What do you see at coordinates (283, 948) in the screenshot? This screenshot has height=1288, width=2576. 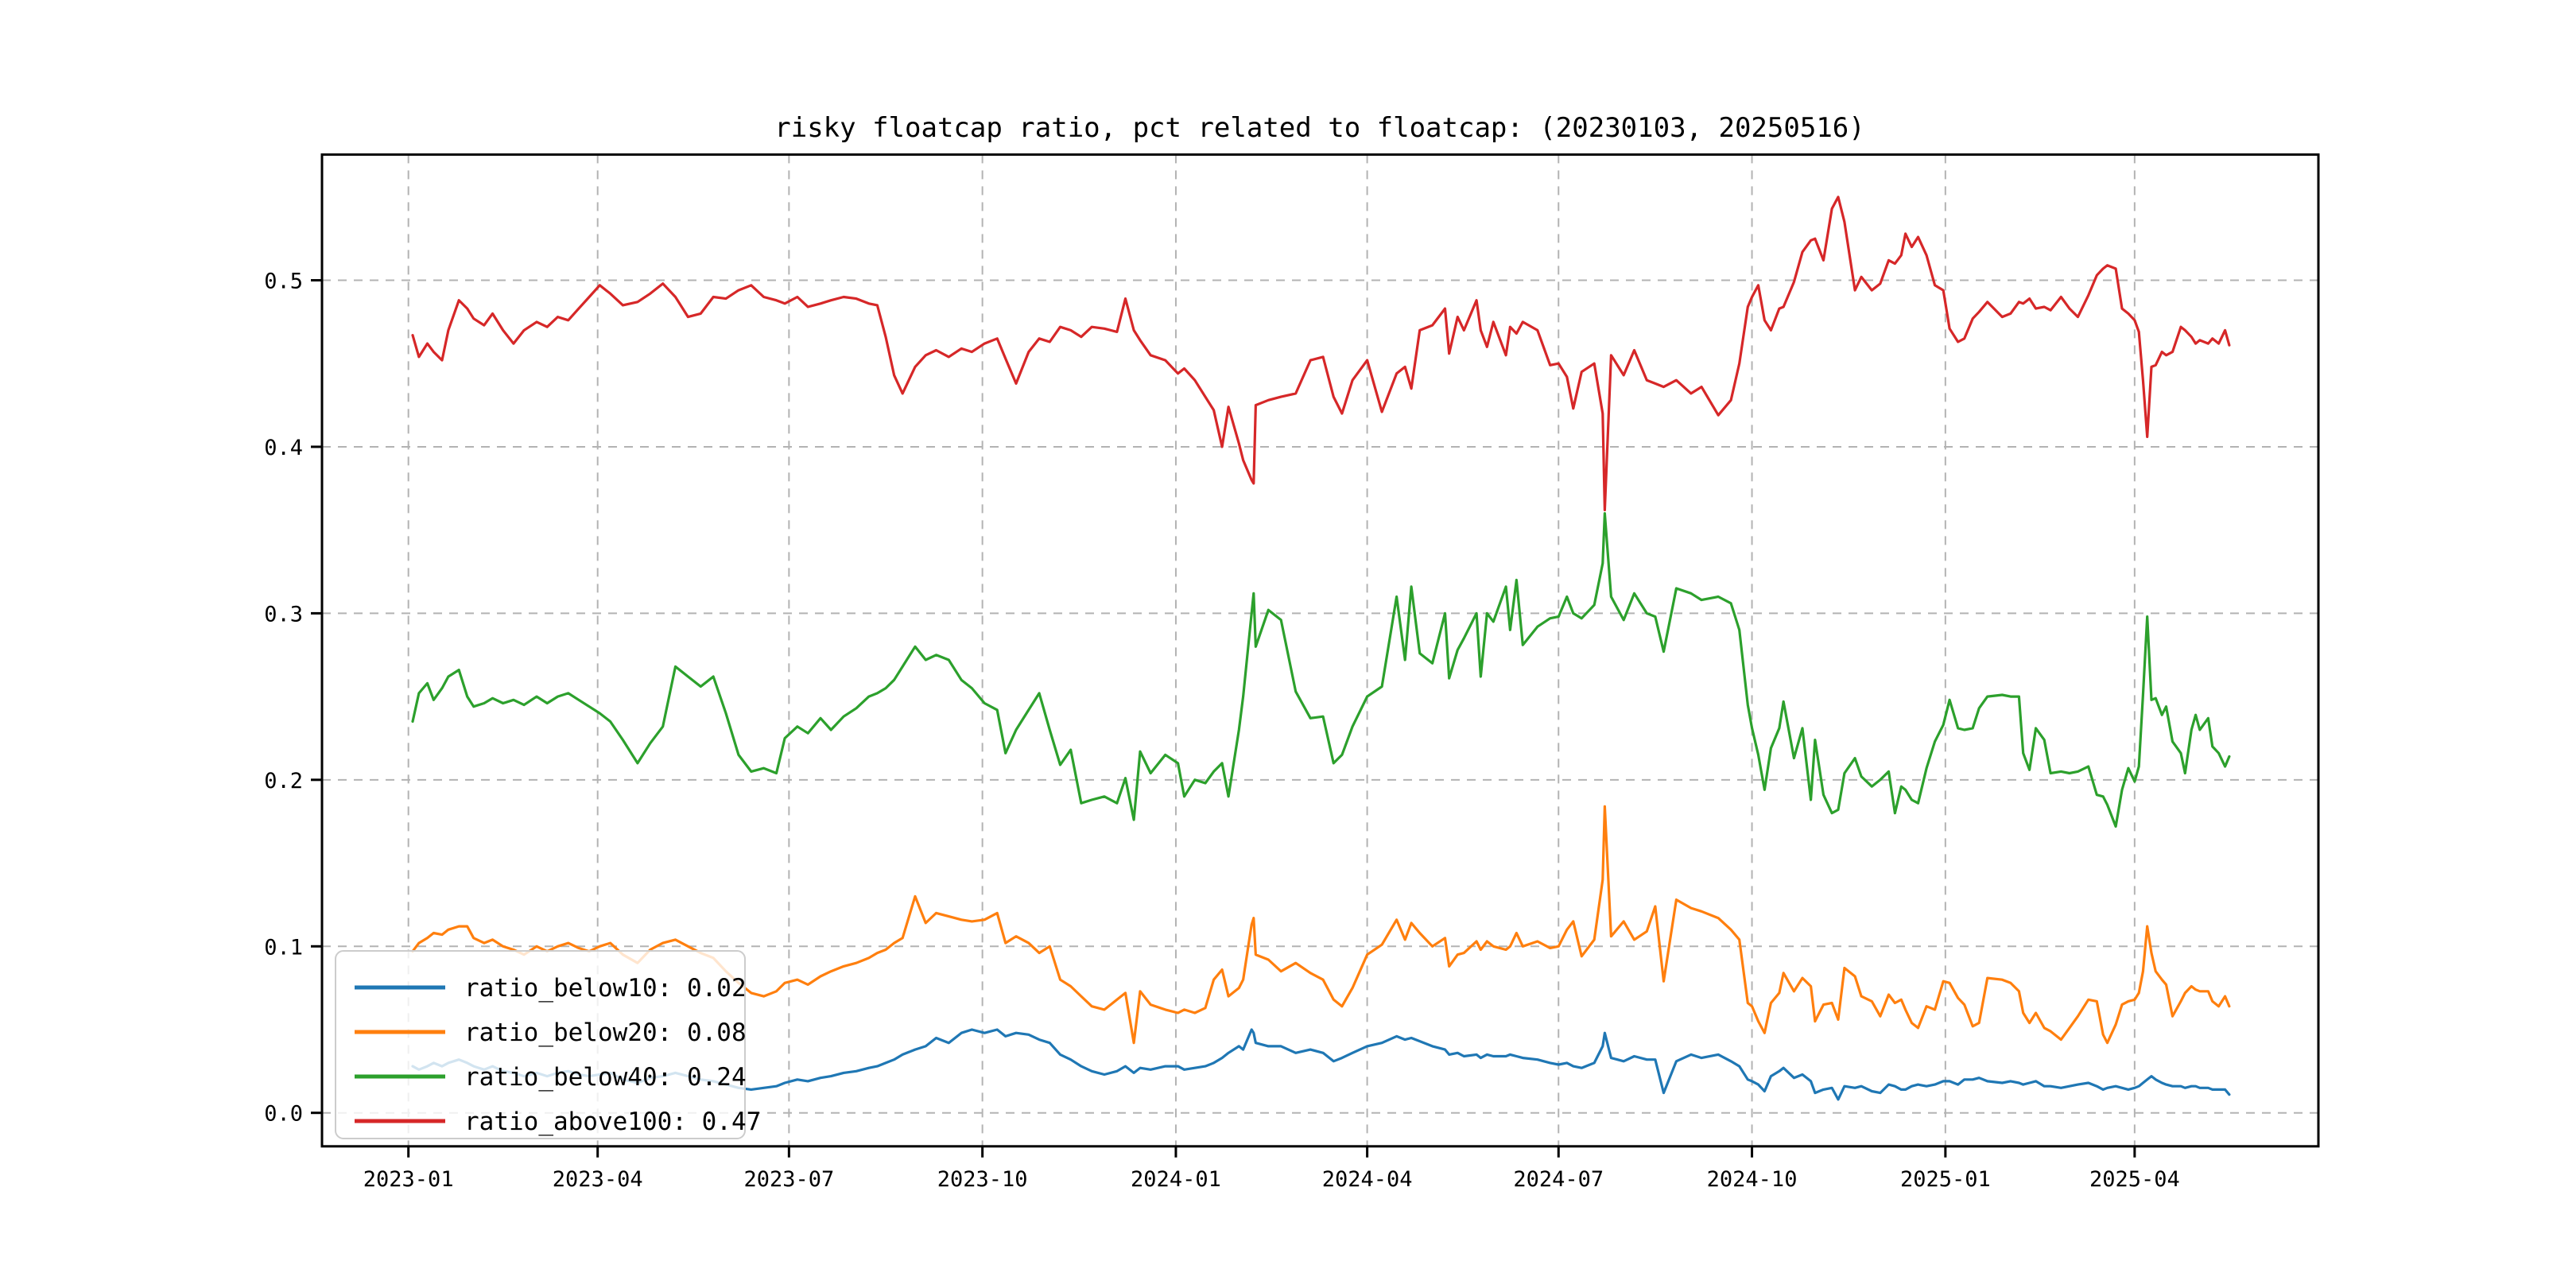 I see `y-tick-label: 0.1` at bounding box center [283, 948].